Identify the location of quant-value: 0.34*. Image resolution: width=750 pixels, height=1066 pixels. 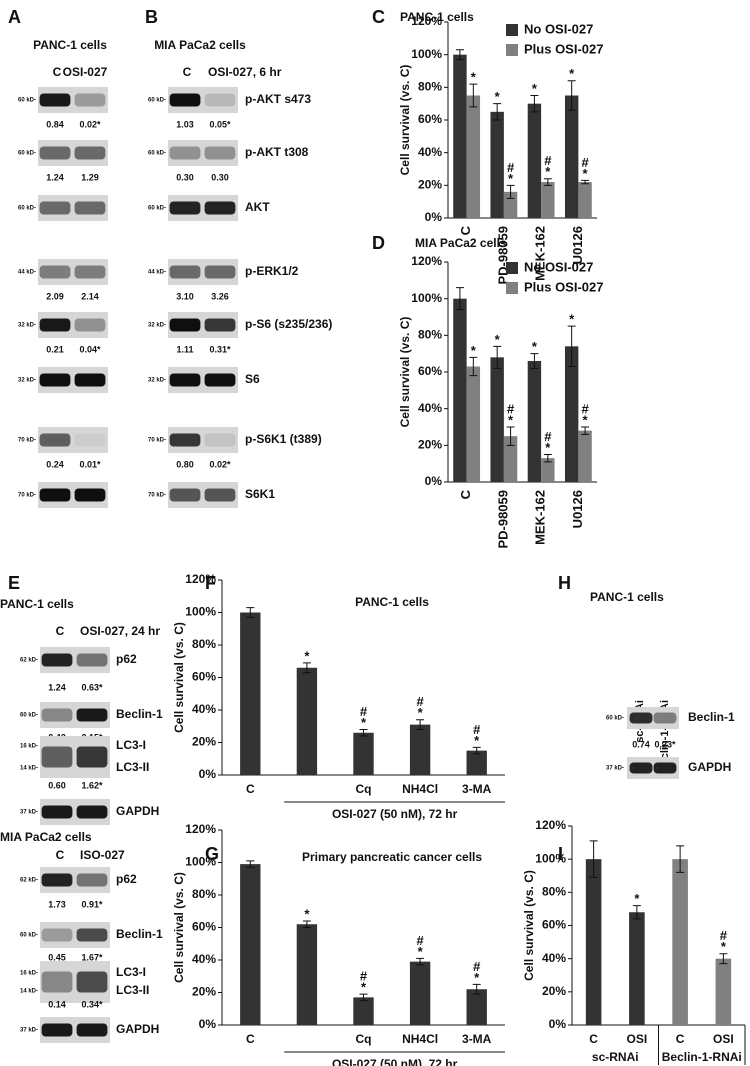
(92, 1004).